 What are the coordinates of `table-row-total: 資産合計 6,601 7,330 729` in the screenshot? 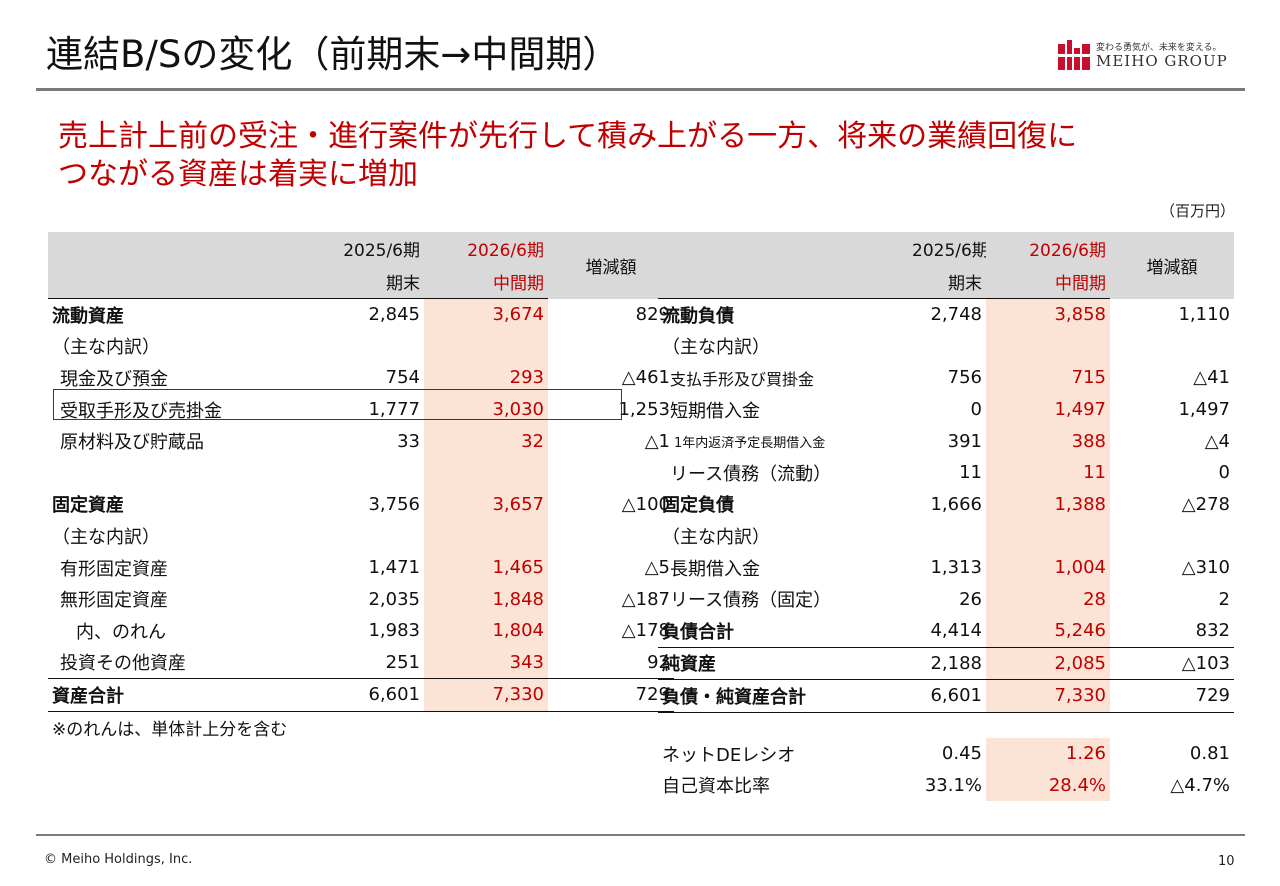 It's located at (361, 695).